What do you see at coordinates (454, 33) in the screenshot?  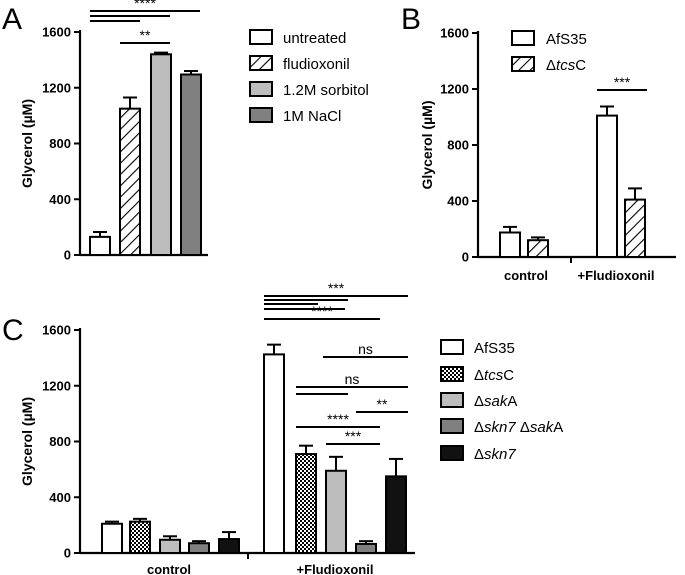 I see `panel-b-y-tick-label: 1600` at bounding box center [454, 33].